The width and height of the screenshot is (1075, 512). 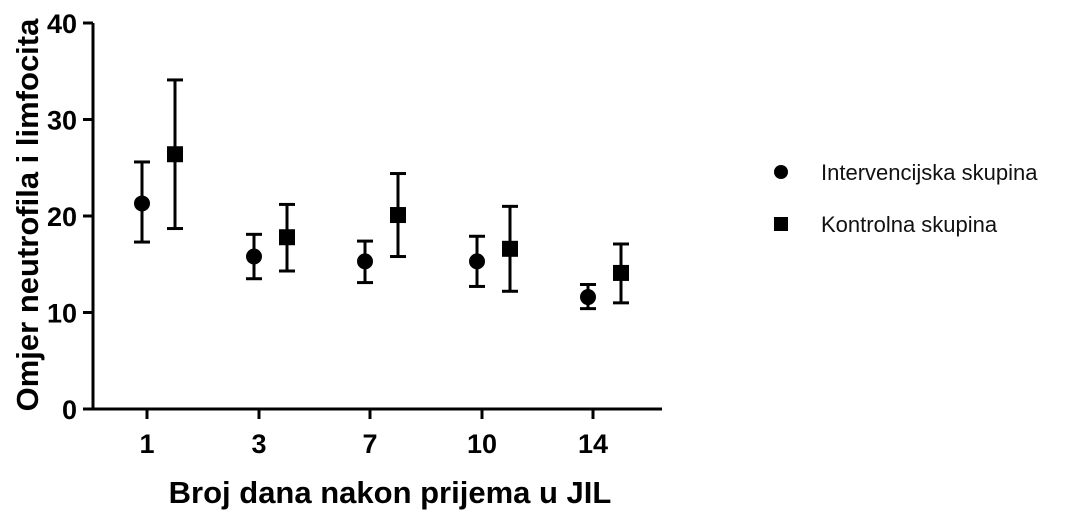 What do you see at coordinates (69, 410) in the screenshot?
I see `y-tick-label: 0` at bounding box center [69, 410].